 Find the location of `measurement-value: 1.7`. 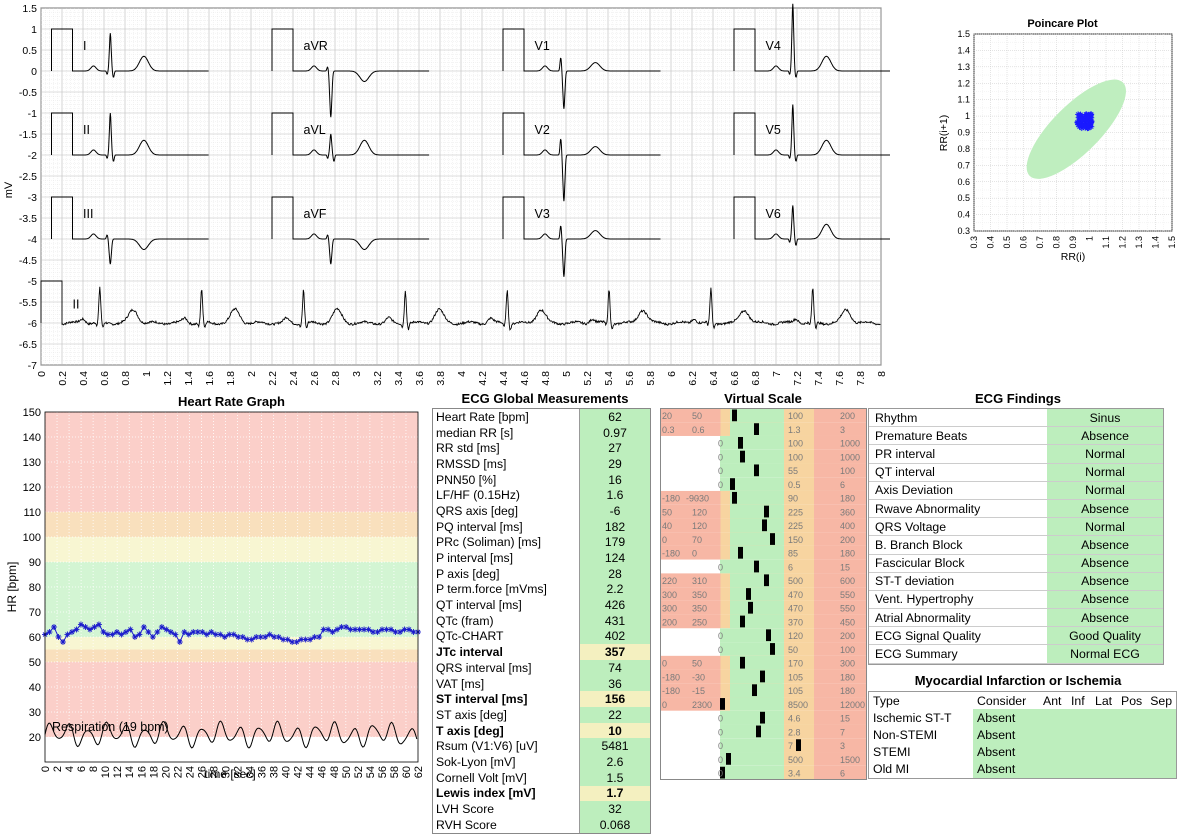

measurement-value: 1.7 is located at coordinates (614, 793).